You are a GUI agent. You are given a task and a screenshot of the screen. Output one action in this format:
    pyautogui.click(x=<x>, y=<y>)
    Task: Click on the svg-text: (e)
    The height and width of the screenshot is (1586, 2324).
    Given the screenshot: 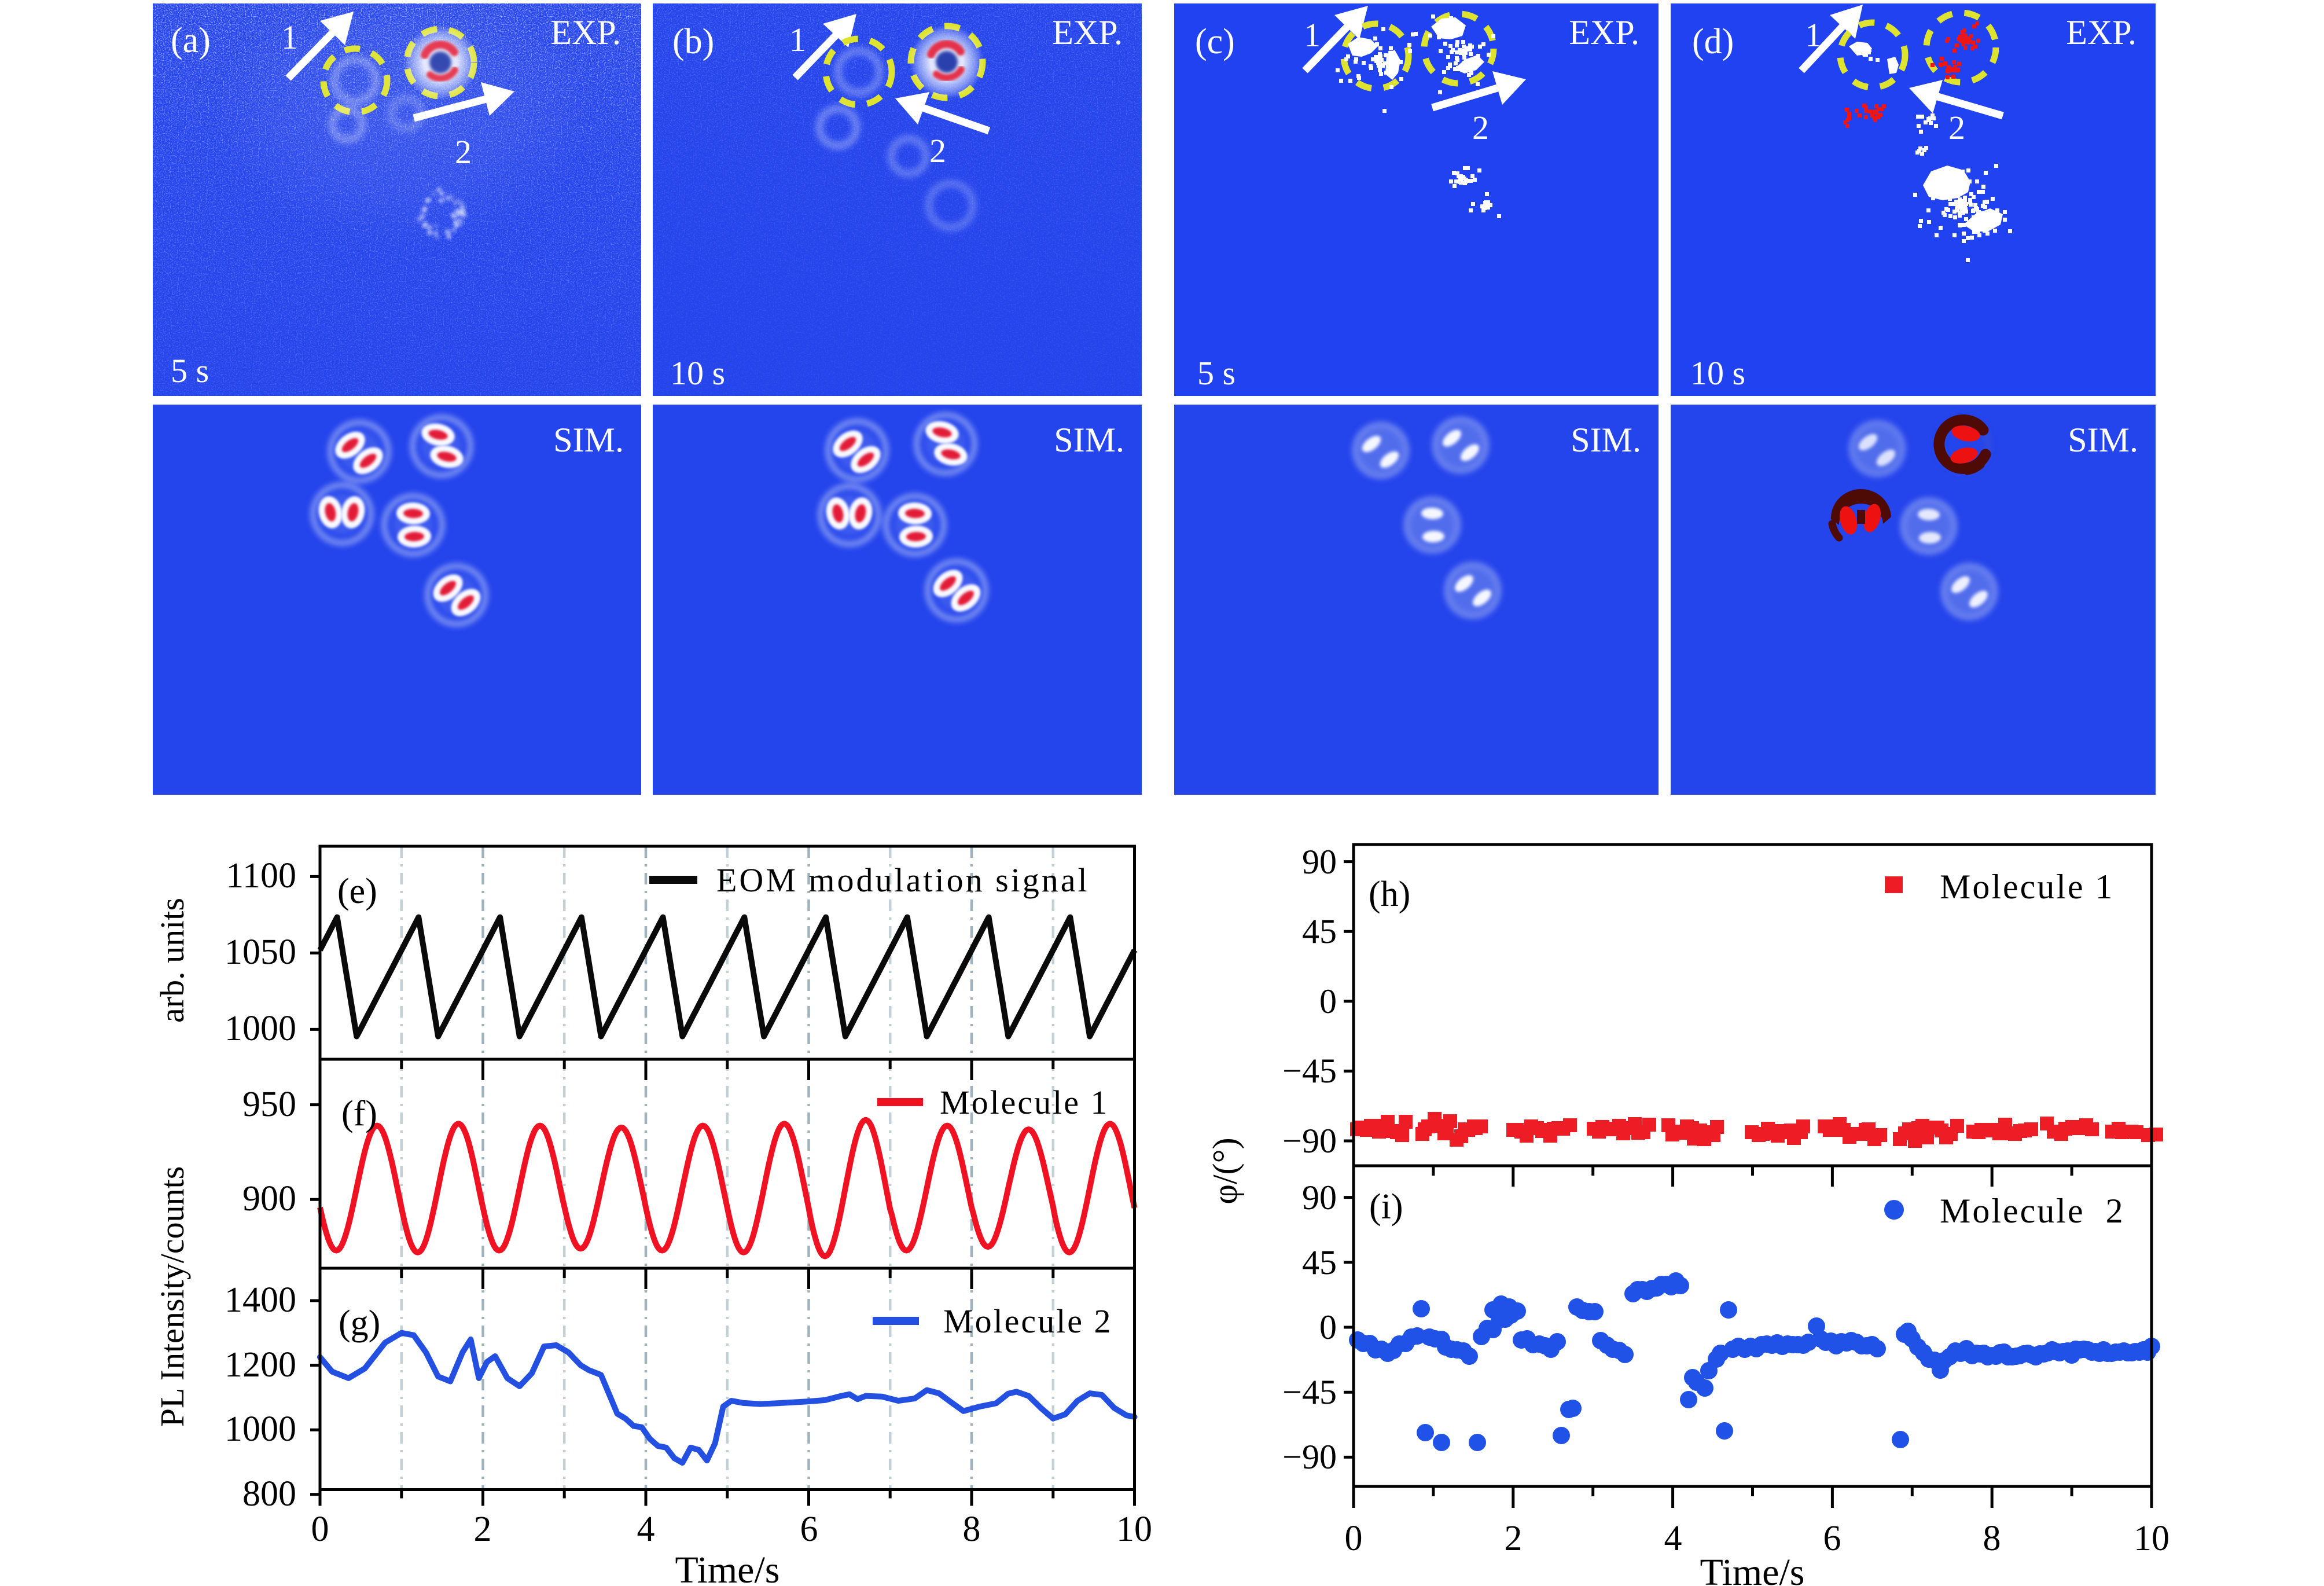 What is the action you would take?
    pyautogui.click(x=357, y=891)
    